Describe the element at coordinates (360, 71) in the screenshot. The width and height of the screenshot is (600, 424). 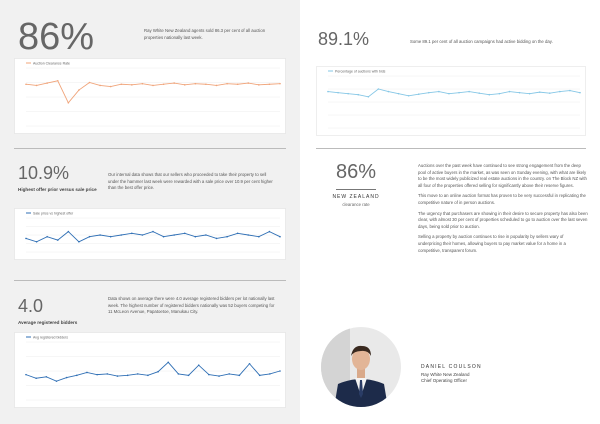
I see `legend-label: Percentage of auctions with bids` at that location.